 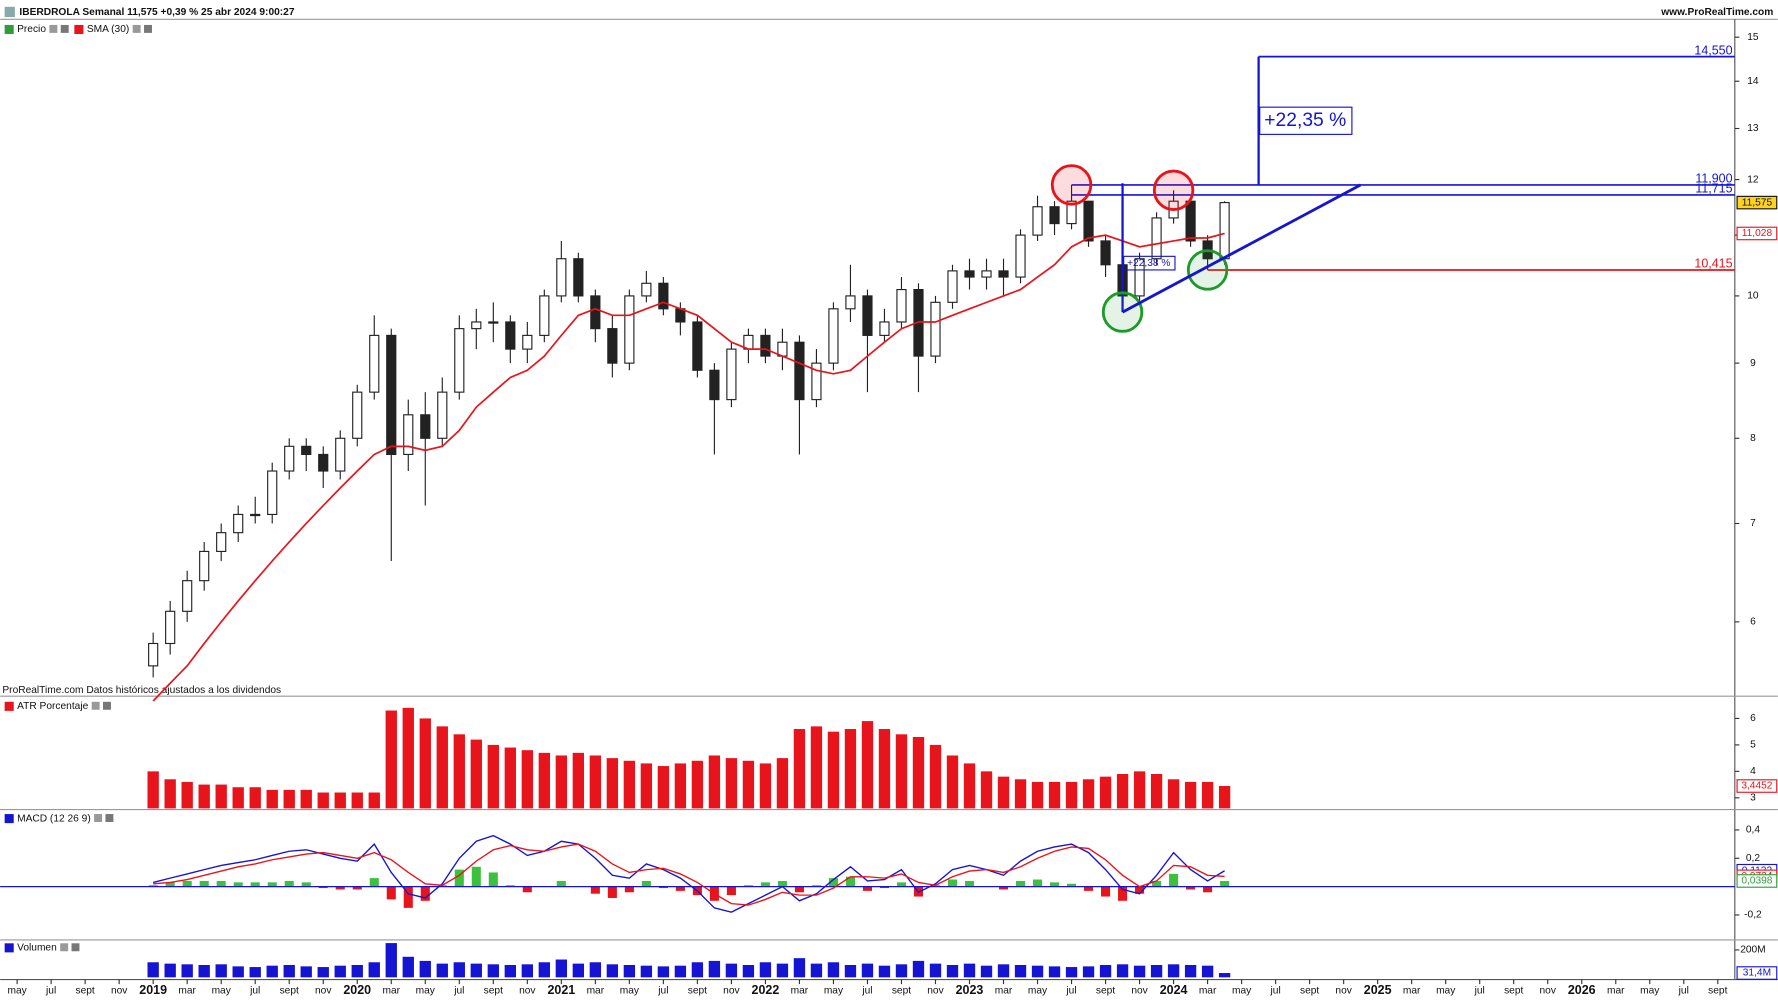 I want to click on x-tick-label: may, so click(x=1038, y=991).